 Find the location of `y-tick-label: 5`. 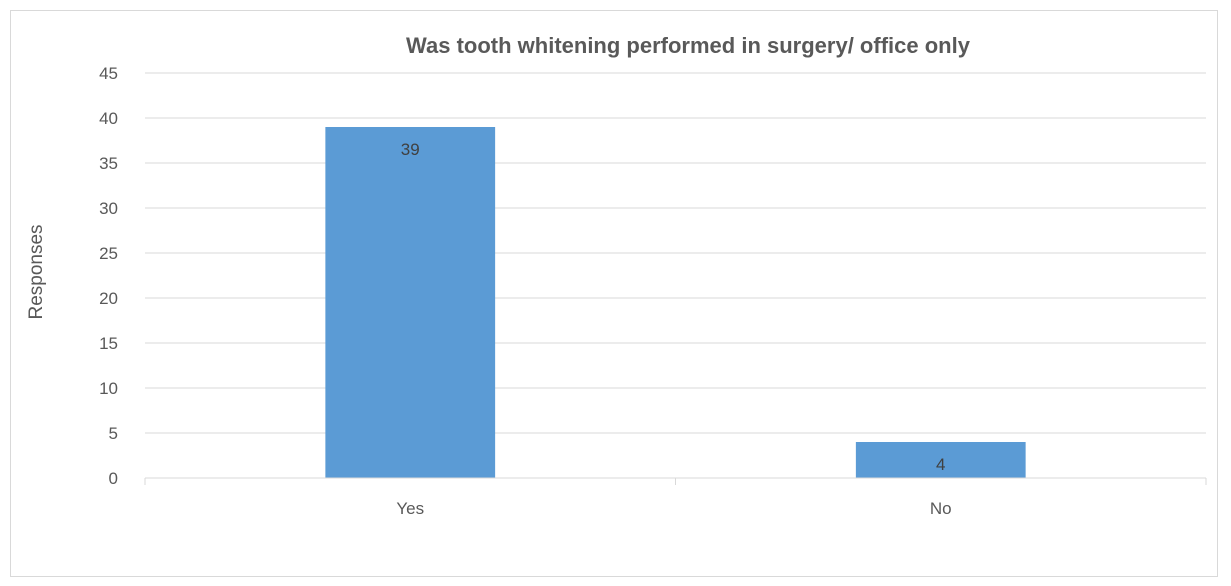

y-tick-label: 5 is located at coordinates (113, 433).